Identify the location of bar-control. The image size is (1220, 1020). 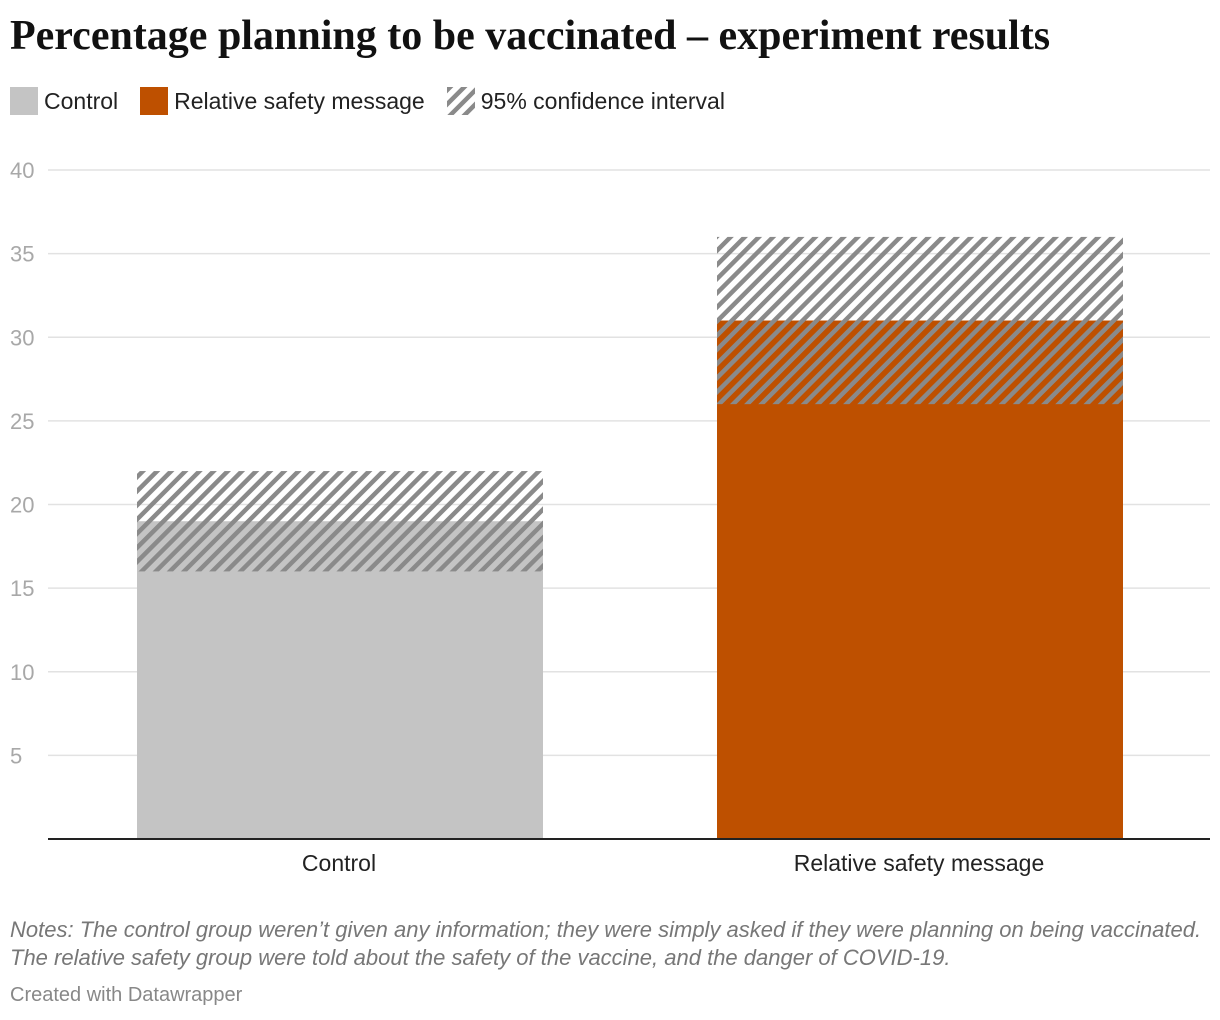
(340, 680).